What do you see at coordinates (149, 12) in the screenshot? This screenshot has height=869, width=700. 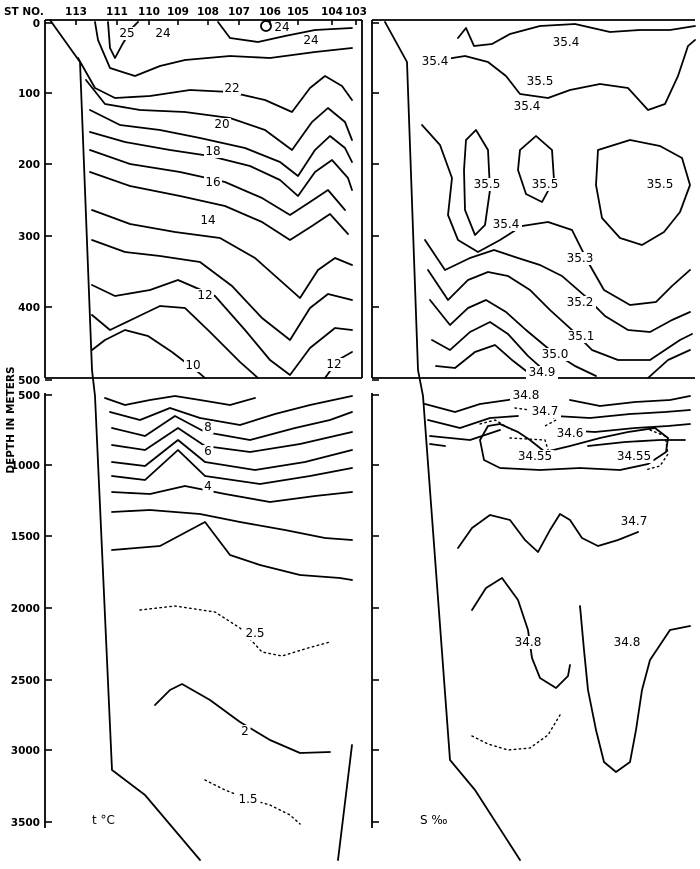 I see `station-label-110: 110` at bounding box center [149, 12].